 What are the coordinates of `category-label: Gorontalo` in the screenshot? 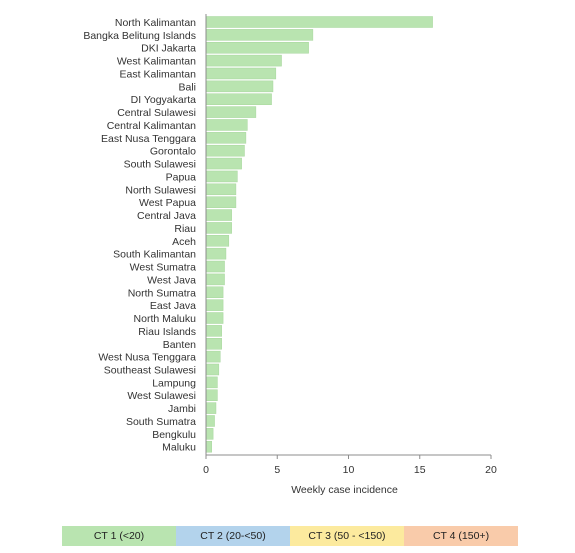 It's located at (173, 152).